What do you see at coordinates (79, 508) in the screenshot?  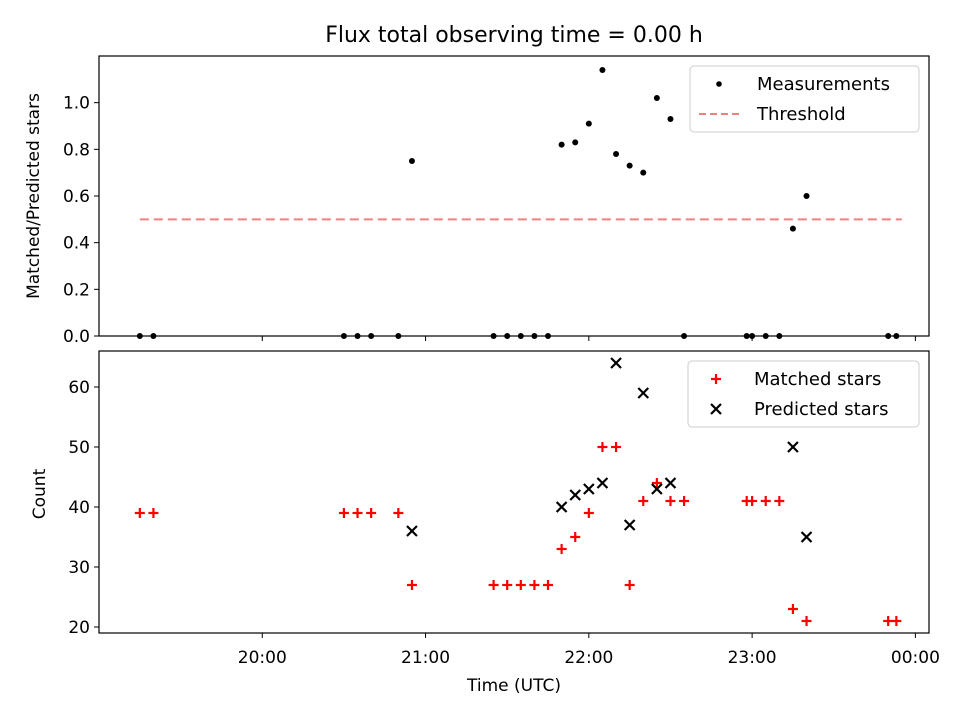 I see `bottom-y-tick-label: 40` at bounding box center [79, 508].